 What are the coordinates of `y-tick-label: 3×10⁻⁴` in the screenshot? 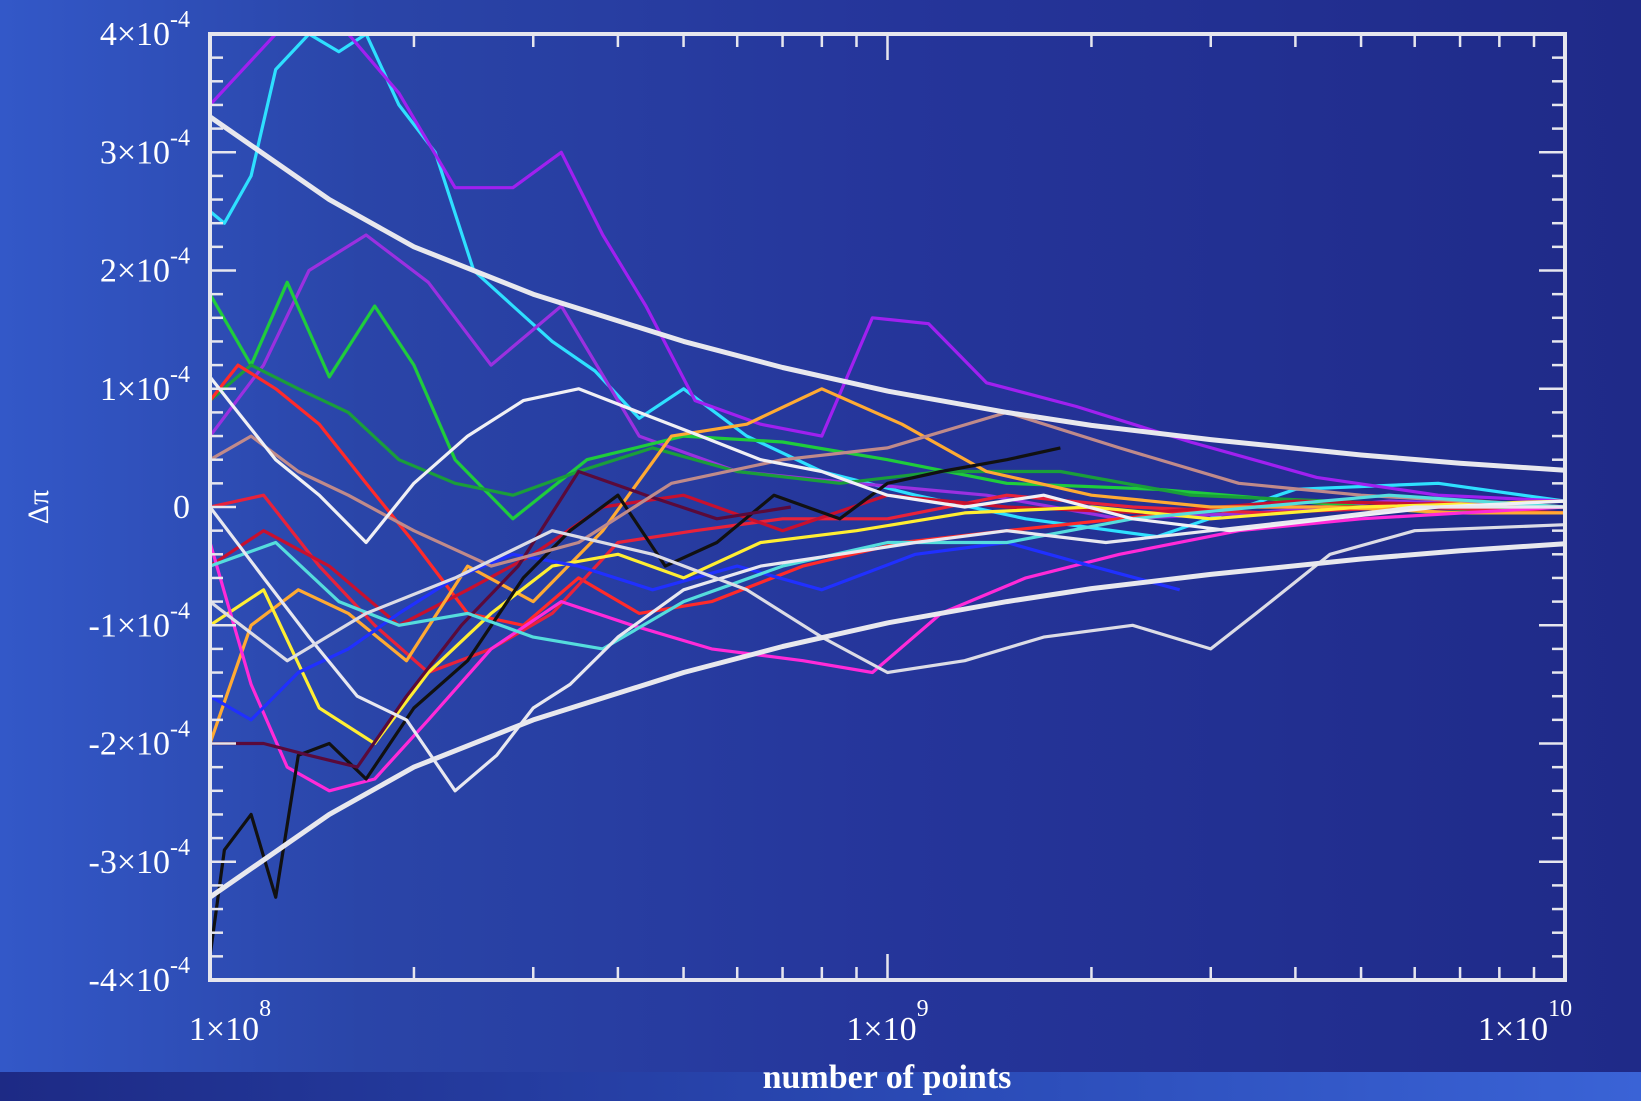 It's located at (145, 148).